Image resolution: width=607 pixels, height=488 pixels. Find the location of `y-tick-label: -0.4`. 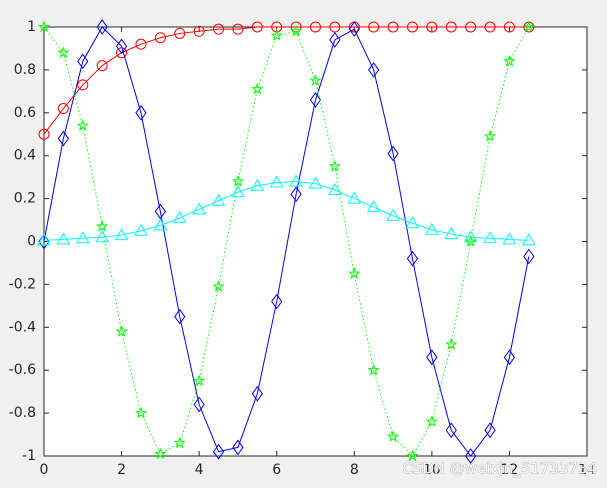

y-tick-label: -0.4 is located at coordinates (22, 327).